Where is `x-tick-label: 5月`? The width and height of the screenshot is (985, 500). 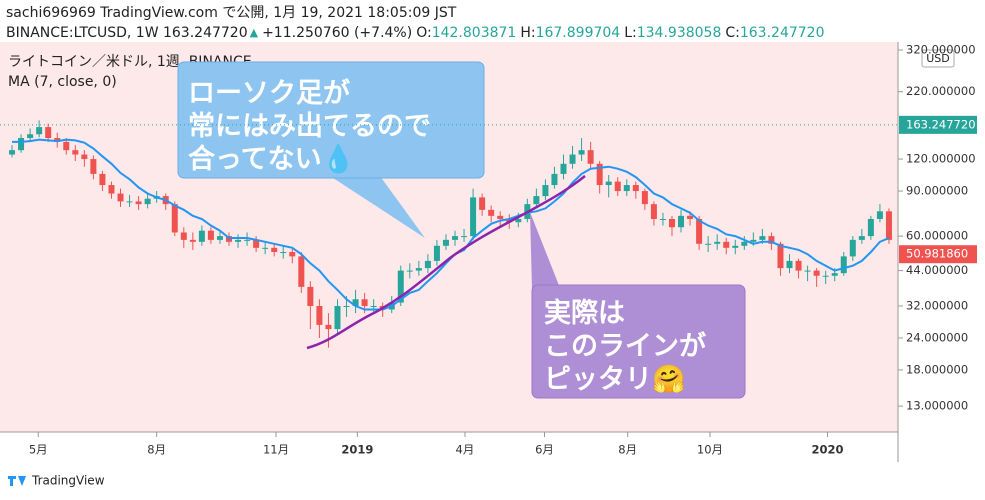
x-tick-label: 5月 is located at coordinates (38, 450).